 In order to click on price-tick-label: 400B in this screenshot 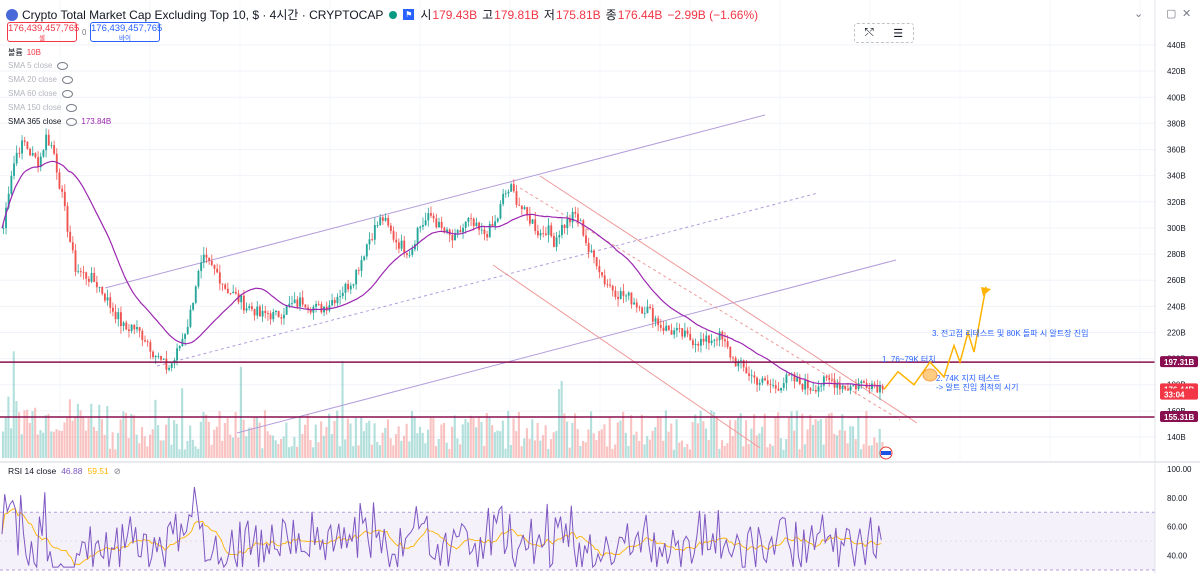, I will do `click(1176, 97)`.